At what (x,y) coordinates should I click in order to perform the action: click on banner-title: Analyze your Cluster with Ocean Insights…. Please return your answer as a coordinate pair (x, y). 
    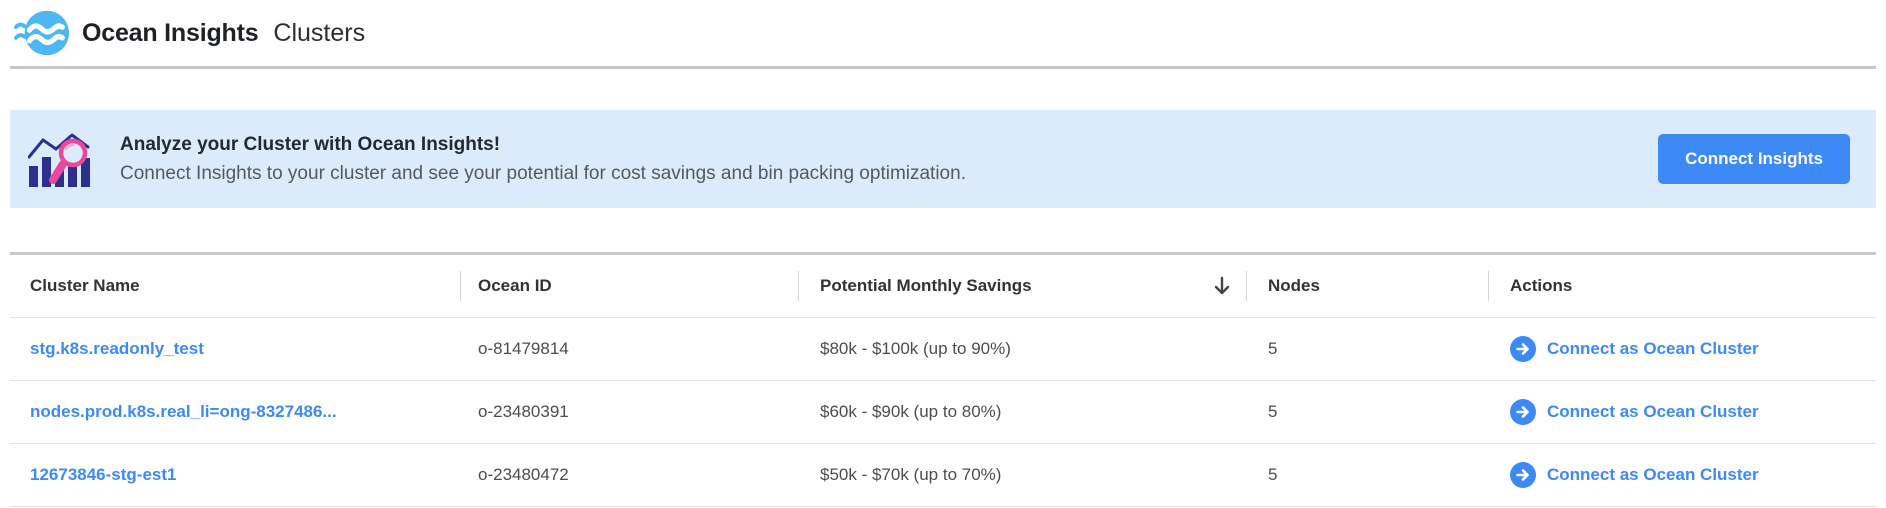
    Looking at the image, I should click on (310, 144).